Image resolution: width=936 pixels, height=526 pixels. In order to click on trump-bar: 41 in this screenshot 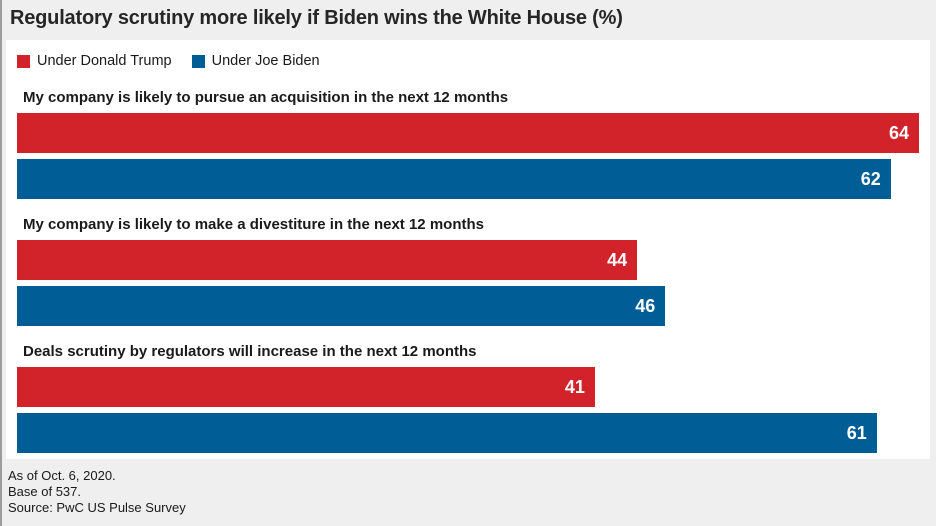, I will do `click(306, 387)`.